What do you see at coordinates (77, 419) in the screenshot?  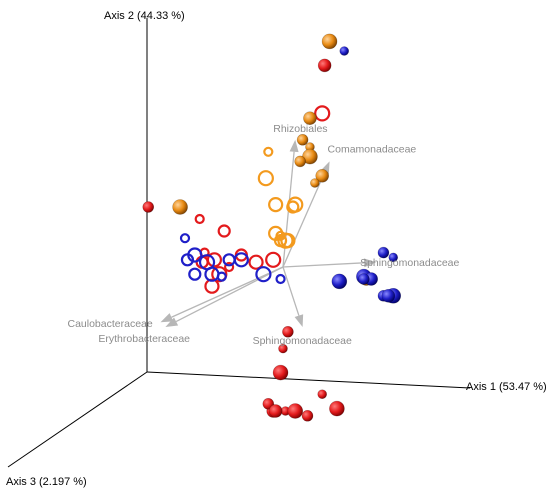 I see `axis-3-line` at bounding box center [77, 419].